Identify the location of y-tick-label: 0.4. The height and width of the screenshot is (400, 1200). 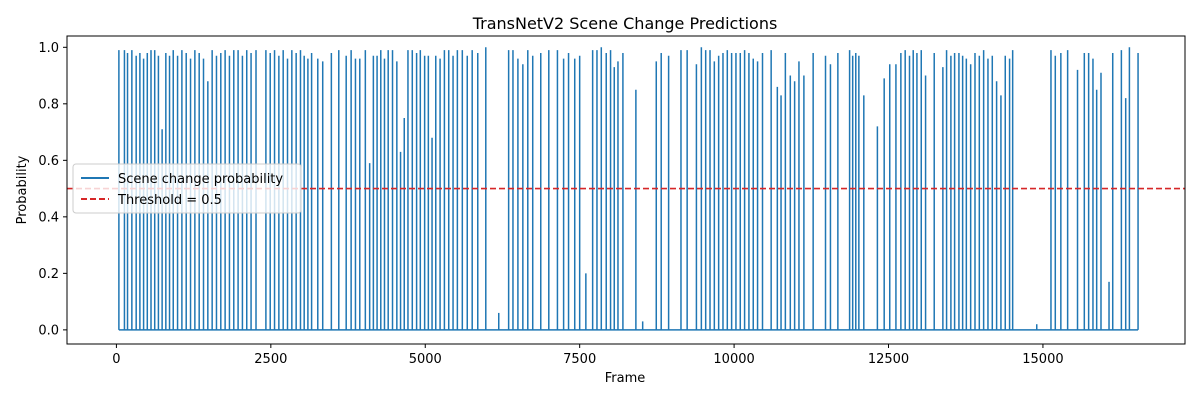
(48, 217).